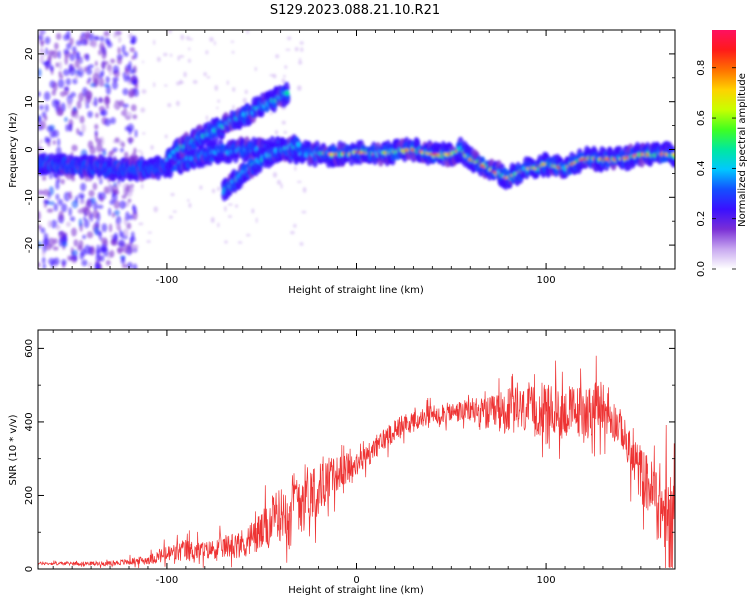  Describe the element at coordinates (356, 590) in the screenshot. I see `snr-x-label: Height of straight line (km)` at that location.